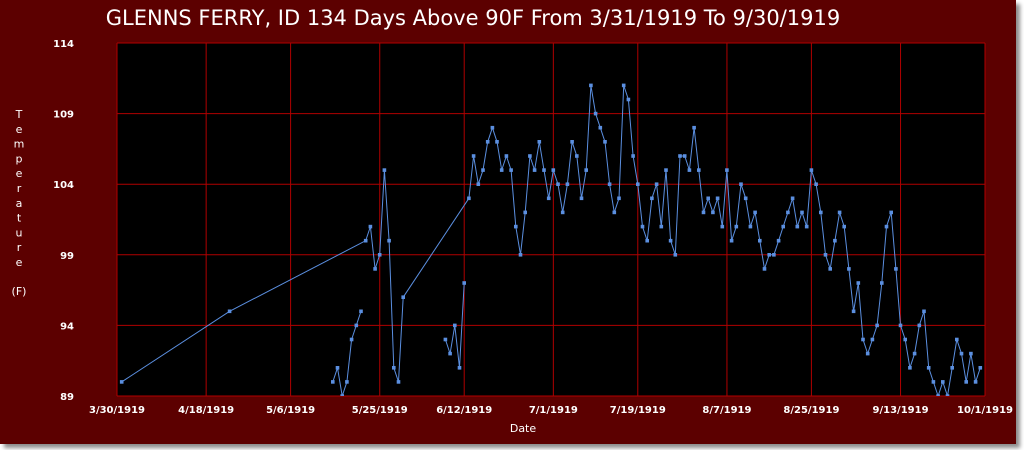 The width and height of the screenshot is (1024, 450). I want to click on x-tick-label: 10/1/1919, so click(985, 410).